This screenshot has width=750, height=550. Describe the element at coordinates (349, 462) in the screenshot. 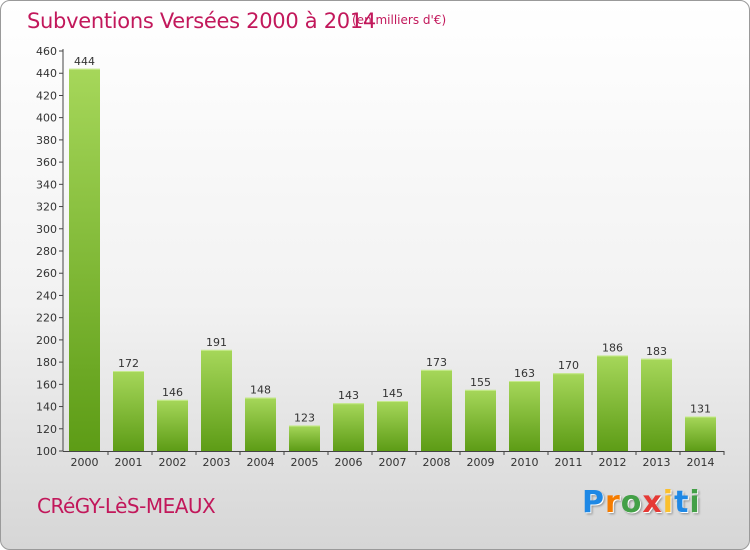

I see `x-tick-label: 2006` at that location.